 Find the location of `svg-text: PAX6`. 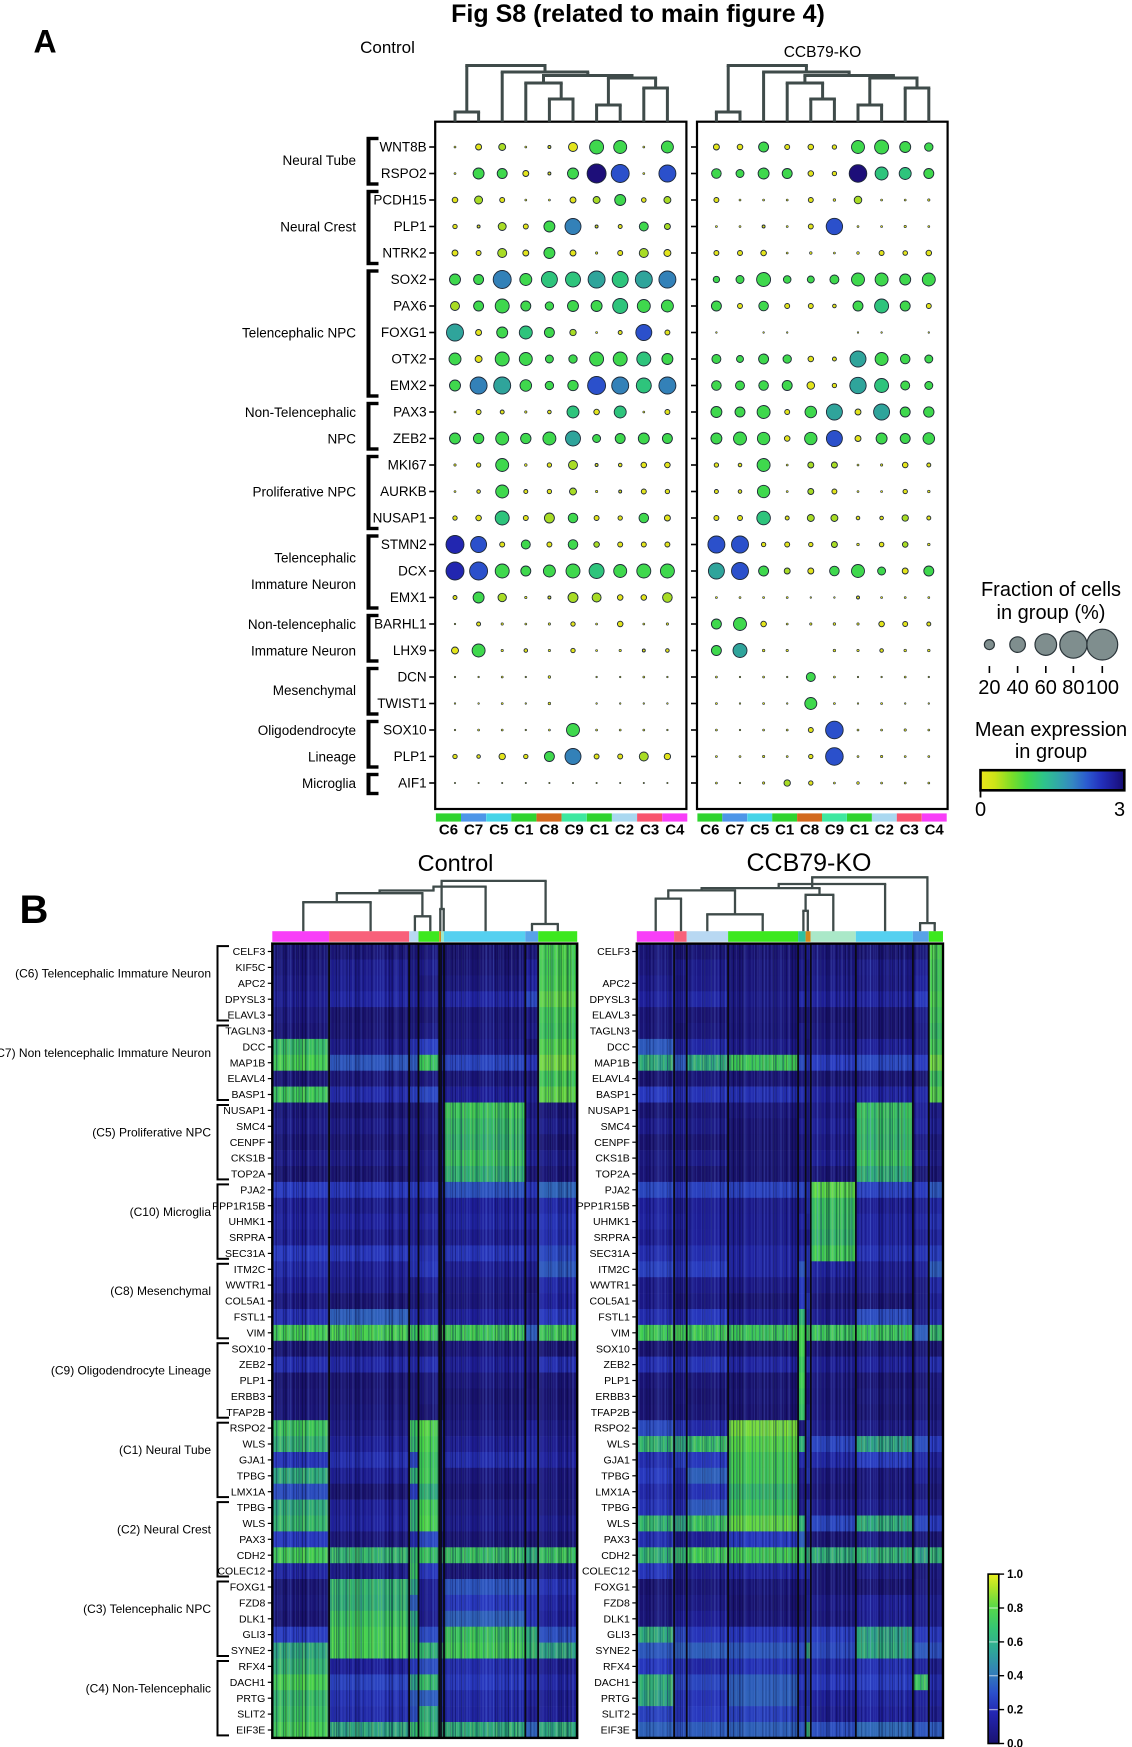

svg-text: PAX6 is located at coordinates (410, 306).